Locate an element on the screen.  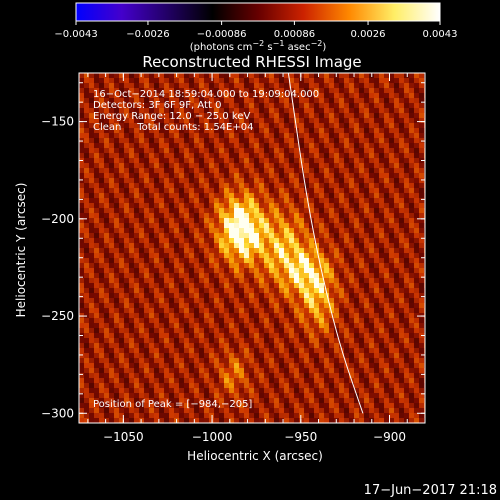
x-axis-label: Heliocentric X (arcsec) is located at coordinates (255, 456).